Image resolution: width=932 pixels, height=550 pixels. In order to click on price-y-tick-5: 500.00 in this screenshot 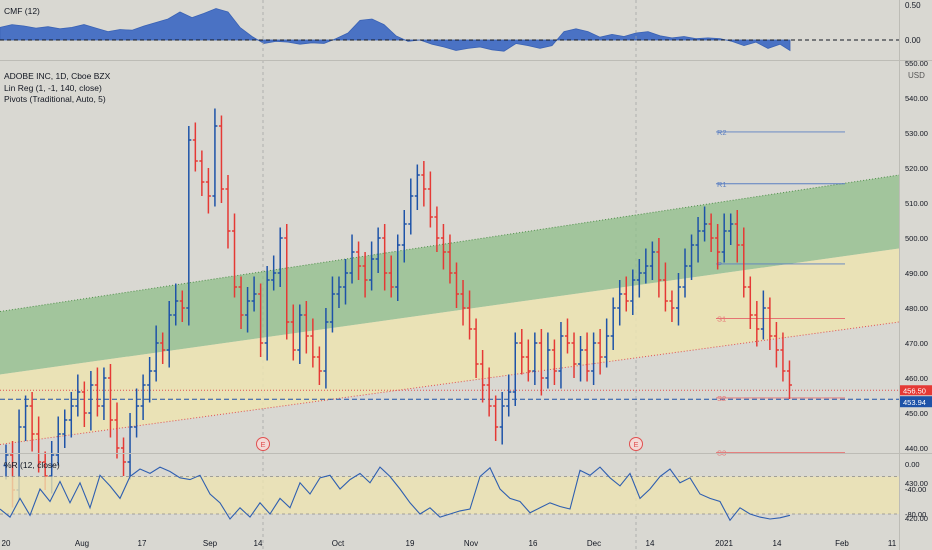, I will do `click(916, 238)`.